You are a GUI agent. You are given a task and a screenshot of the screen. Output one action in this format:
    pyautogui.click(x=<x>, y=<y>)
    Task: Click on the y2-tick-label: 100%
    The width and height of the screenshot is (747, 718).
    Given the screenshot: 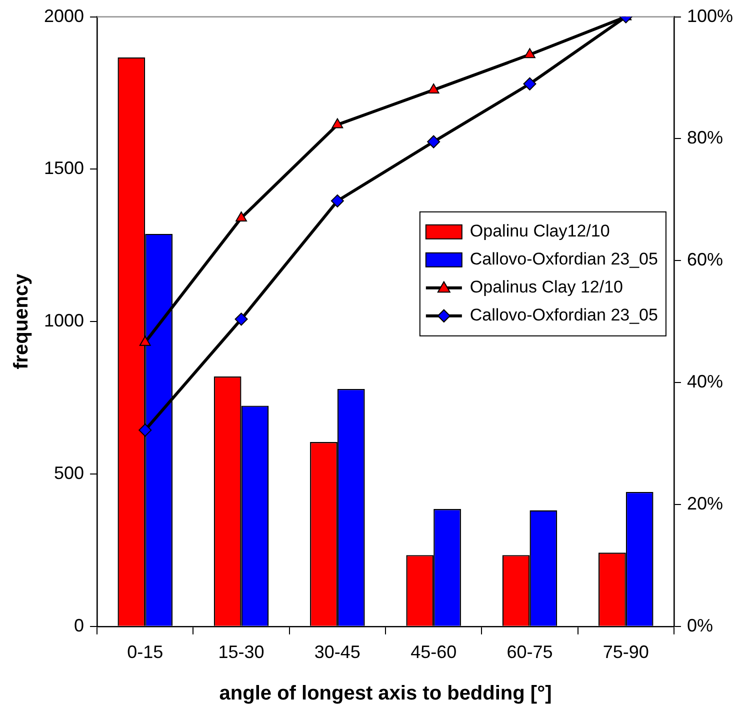 What is the action you would take?
    pyautogui.click(x=710, y=16)
    